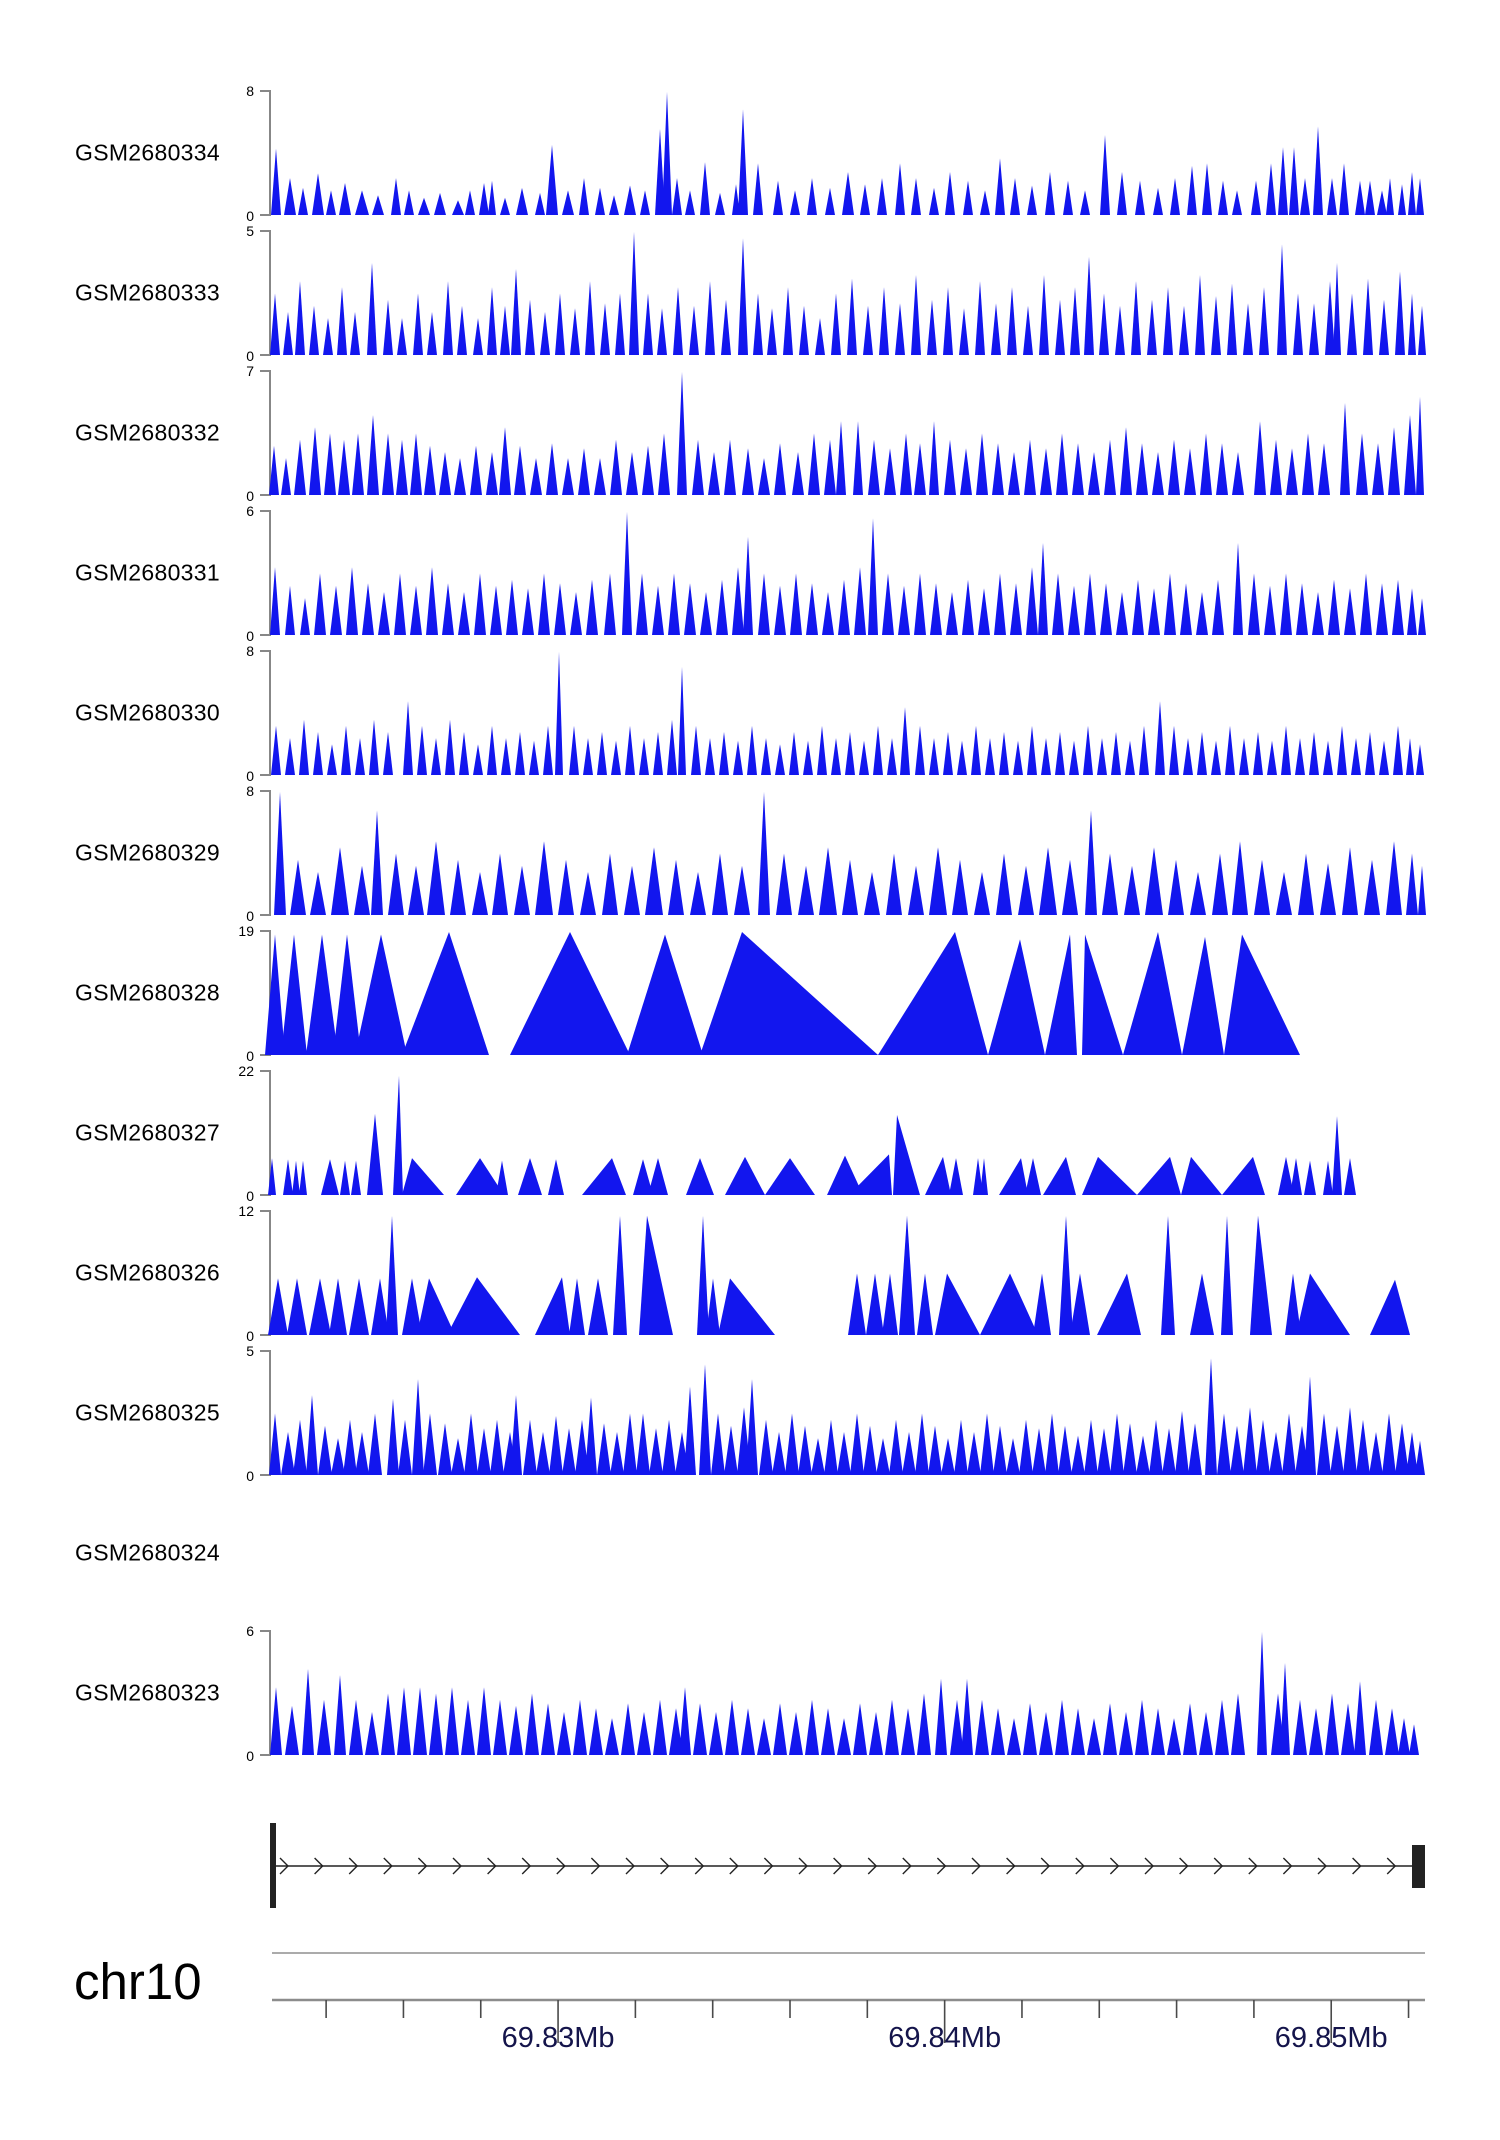  I want to click on genome-axis-ruler, so click(848, 2020).